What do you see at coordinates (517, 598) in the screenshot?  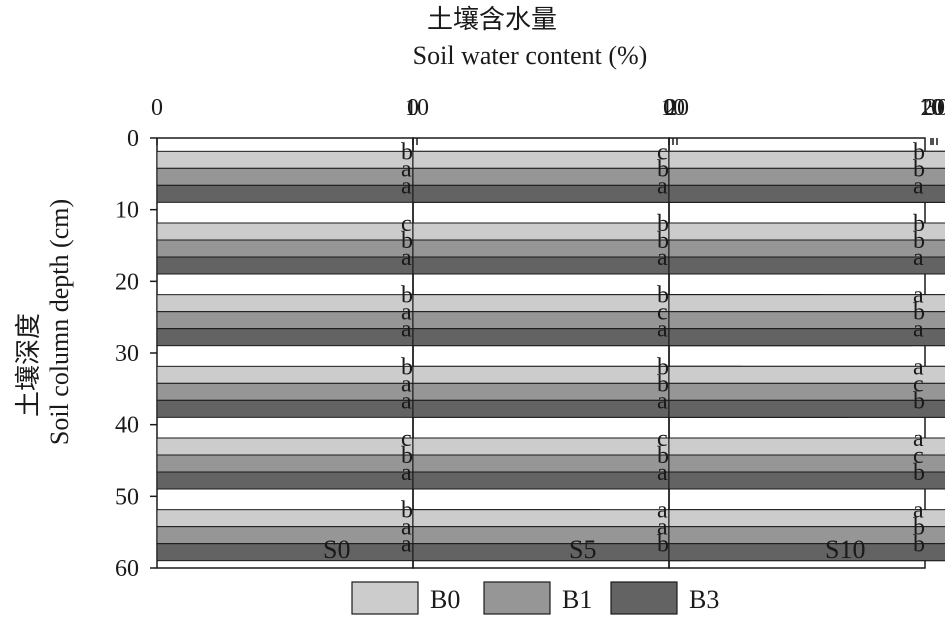 I see `legend-swatch-b1` at bounding box center [517, 598].